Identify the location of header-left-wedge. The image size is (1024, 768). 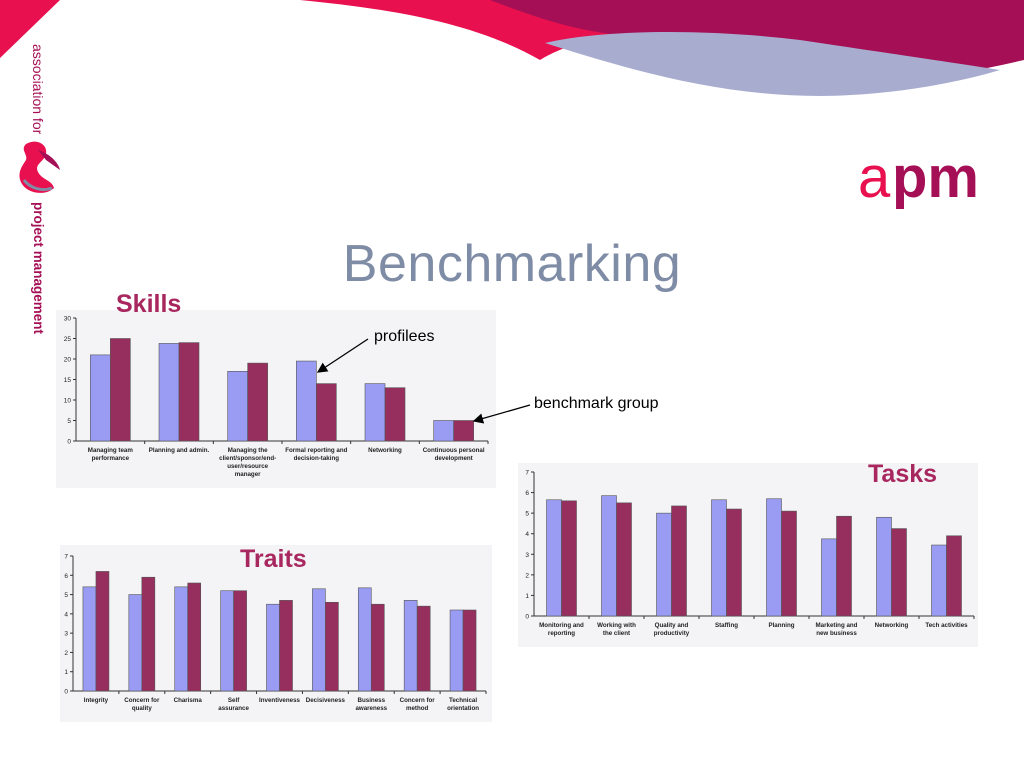
(30, 29).